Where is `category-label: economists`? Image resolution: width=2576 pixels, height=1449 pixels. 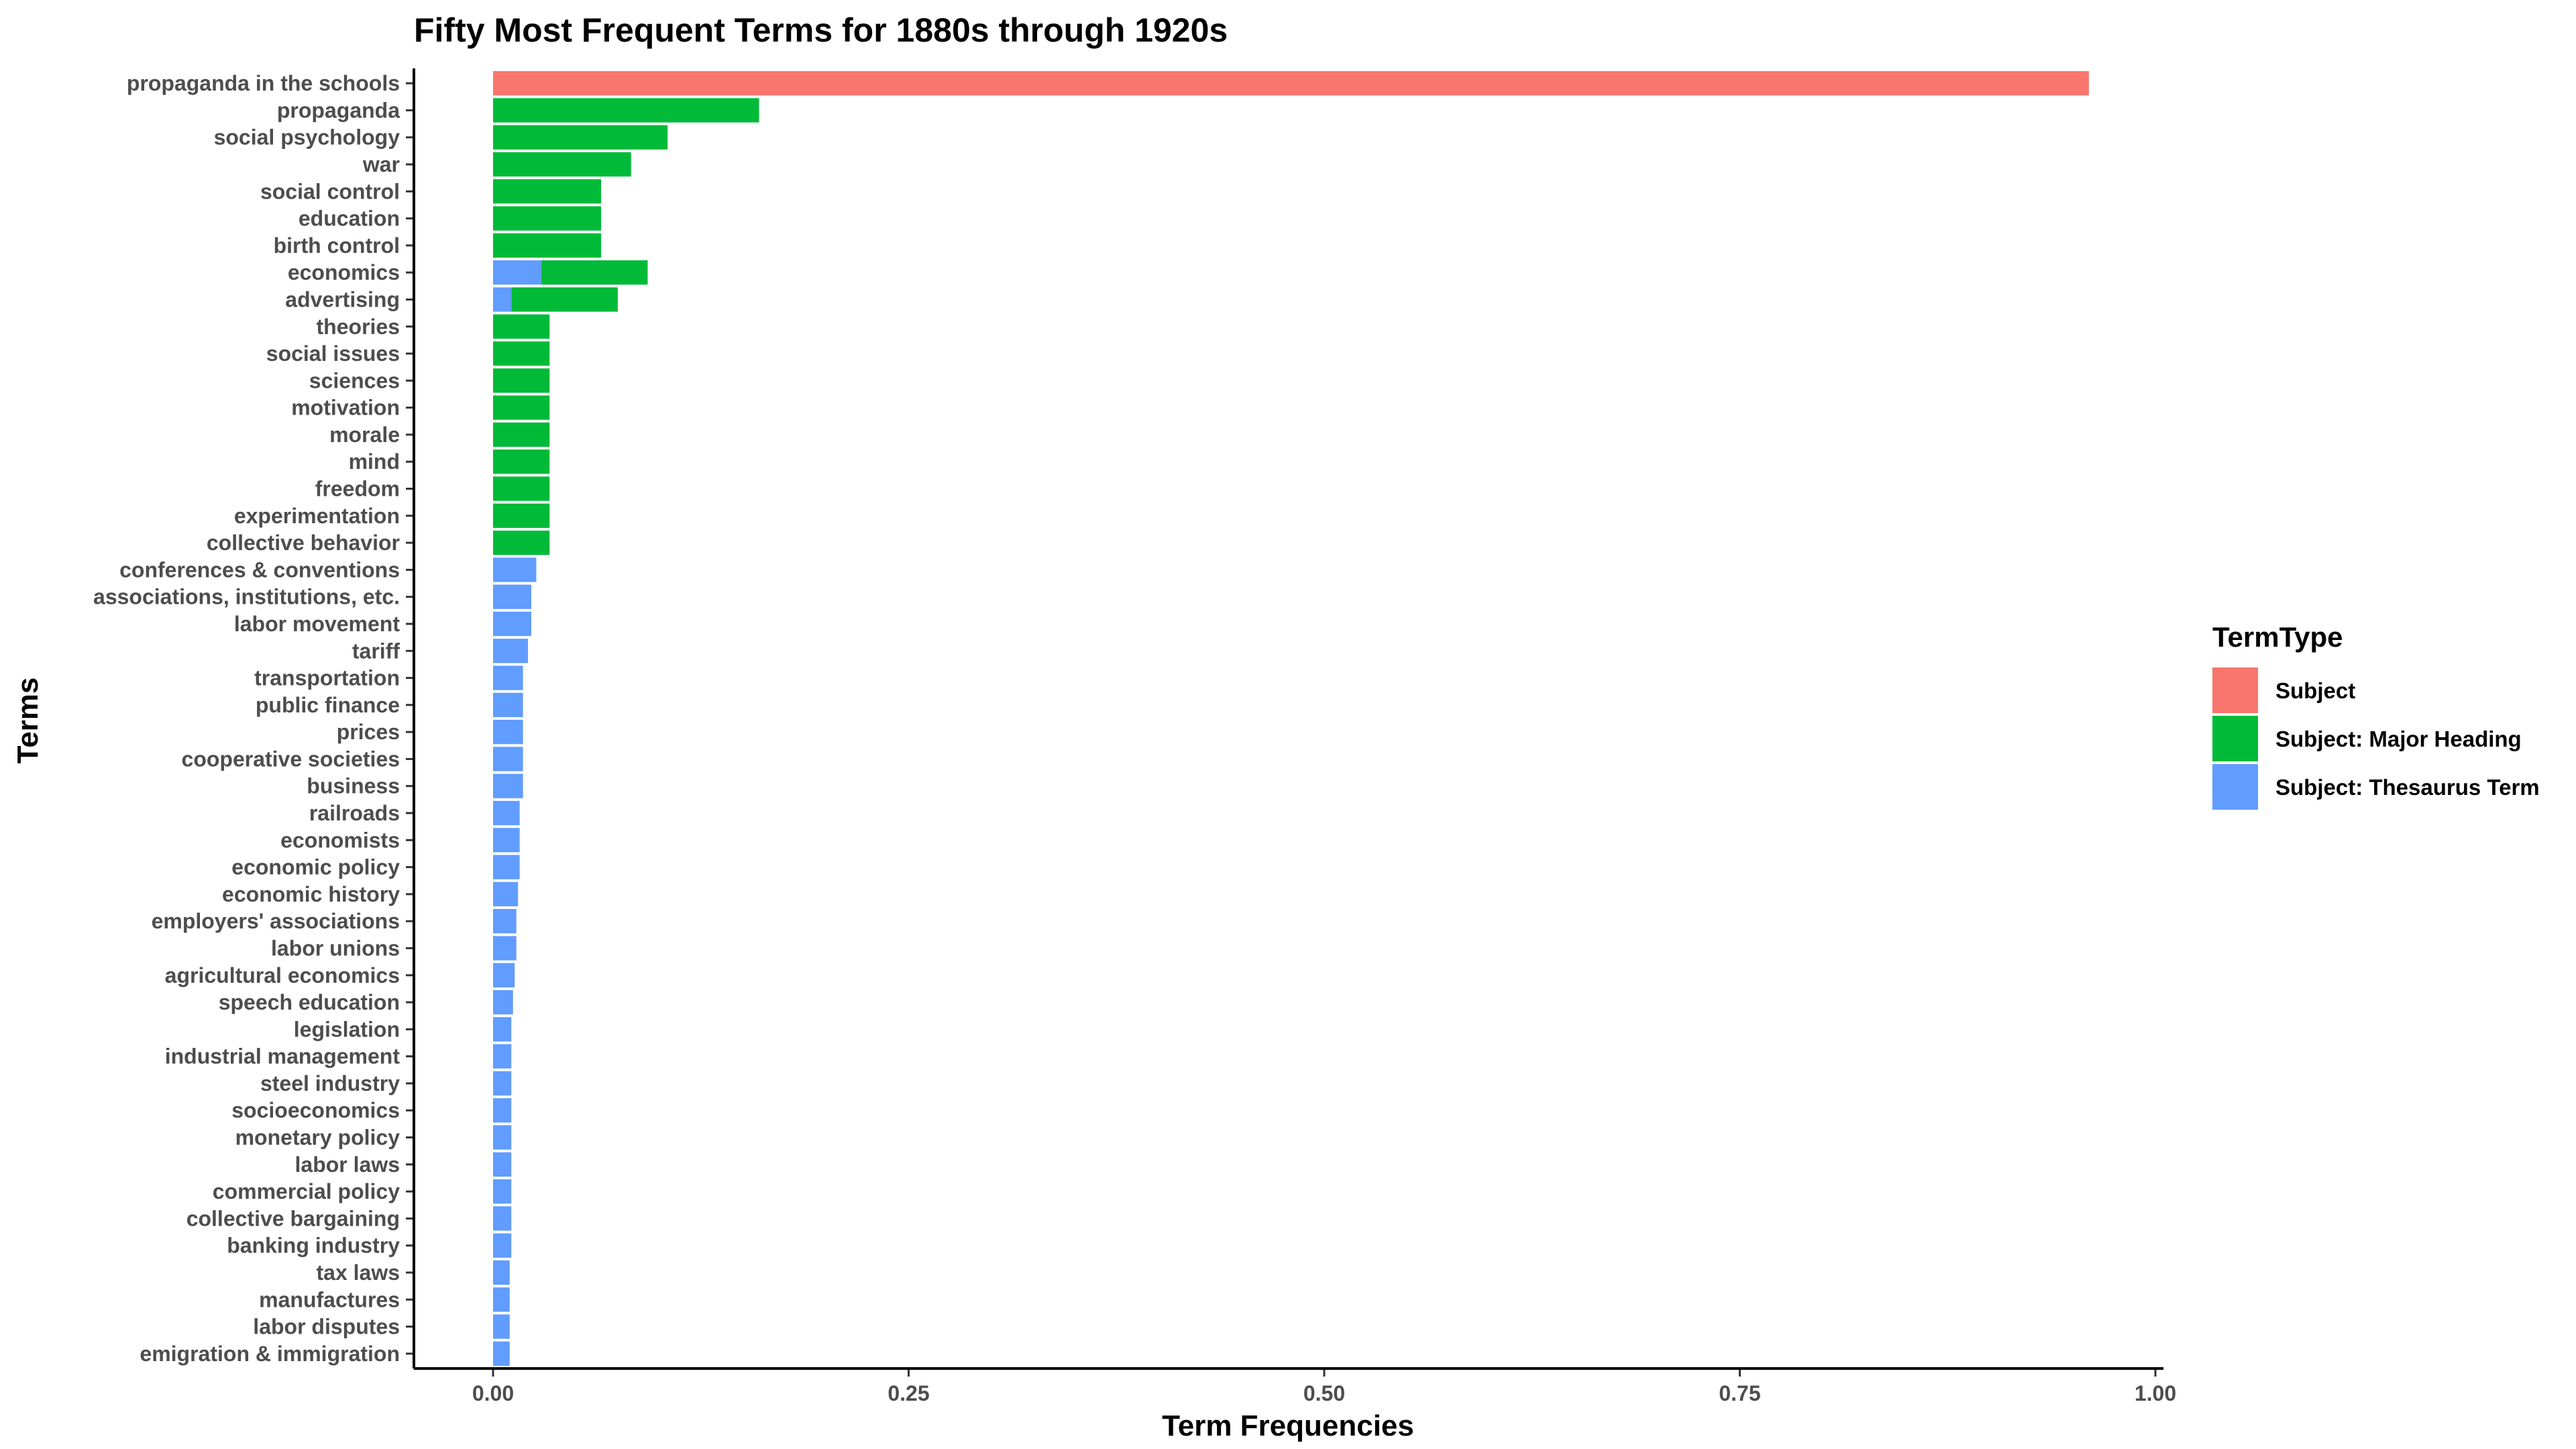 category-label: economists is located at coordinates (340, 840).